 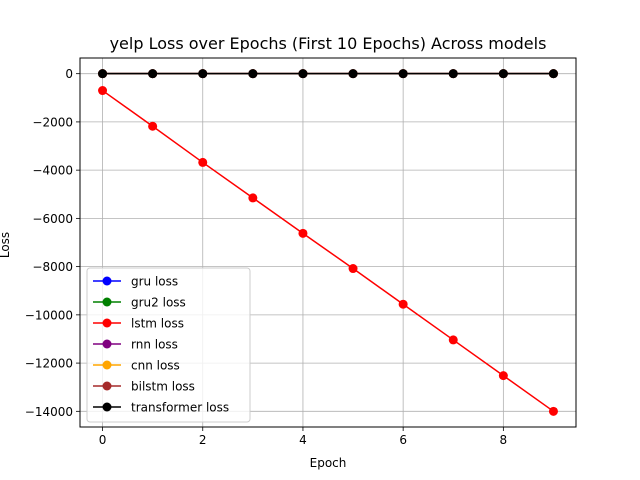 What do you see at coordinates (158, 303) in the screenshot?
I see `legend-label: gru2 loss` at bounding box center [158, 303].